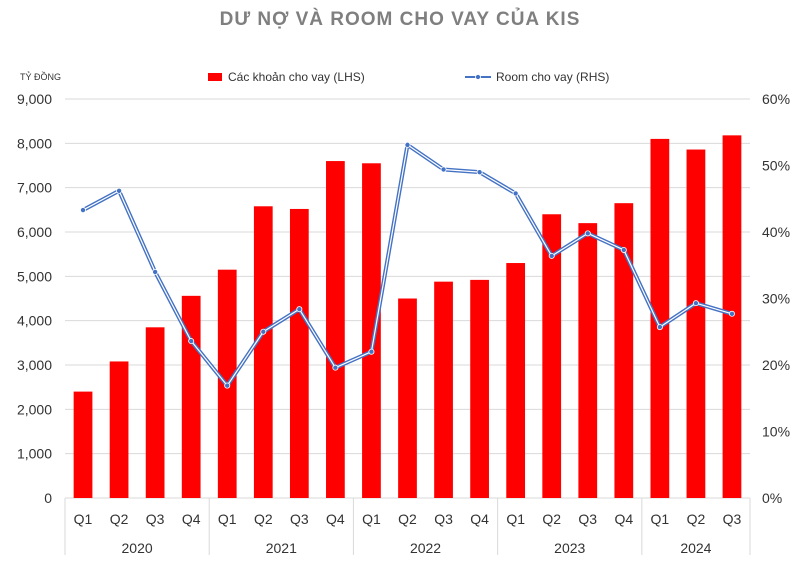 Image resolution: width=800 pixels, height=581 pixels. What do you see at coordinates (215, 77) in the screenshot?
I see `legend-swatch-loans` at bounding box center [215, 77].